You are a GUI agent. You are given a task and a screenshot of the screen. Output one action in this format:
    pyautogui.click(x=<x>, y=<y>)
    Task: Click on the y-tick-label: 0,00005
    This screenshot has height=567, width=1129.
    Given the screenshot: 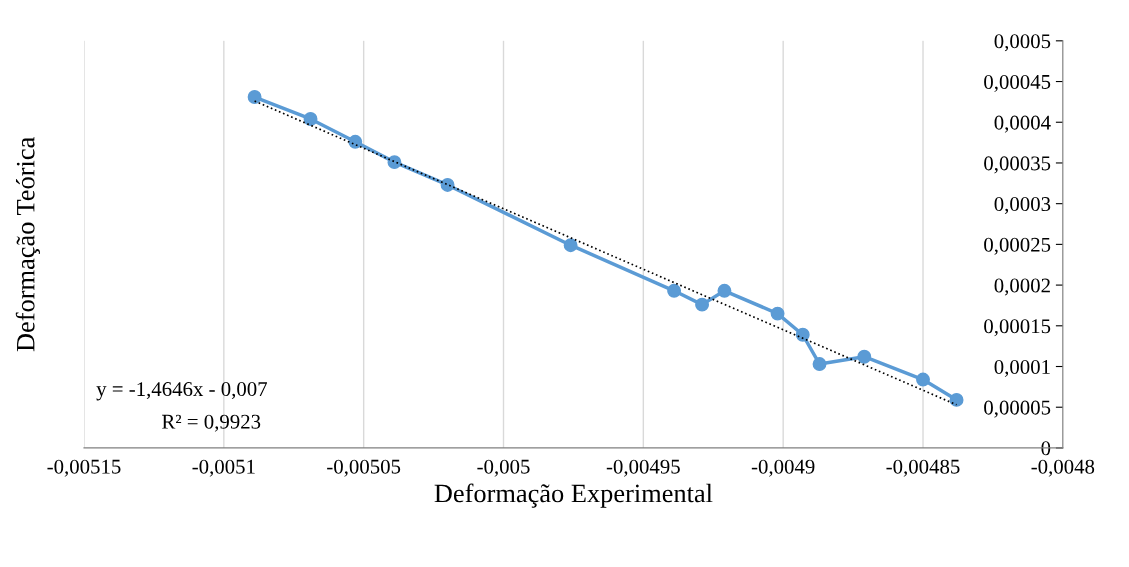 What is the action you would take?
    pyautogui.click(x=1017, y=409)
    